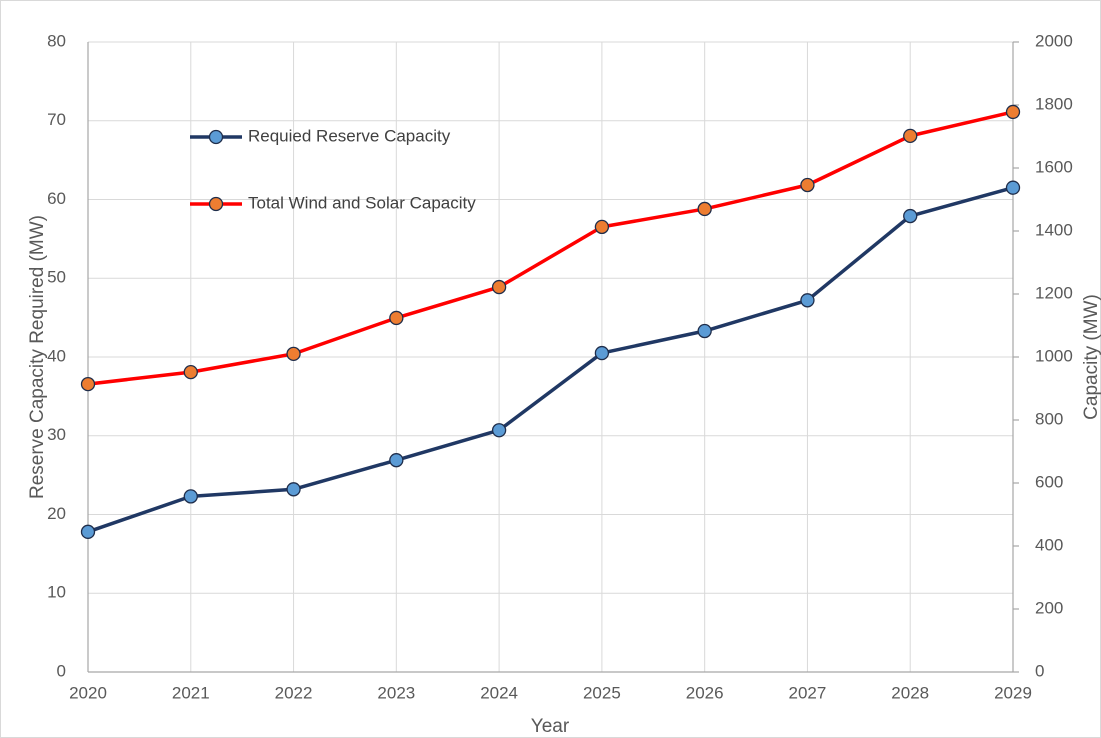  What do you see at coordinates (56, 355) in the screenshot?
I see `y-tick-label: 40` at bounding box center [56, 355].